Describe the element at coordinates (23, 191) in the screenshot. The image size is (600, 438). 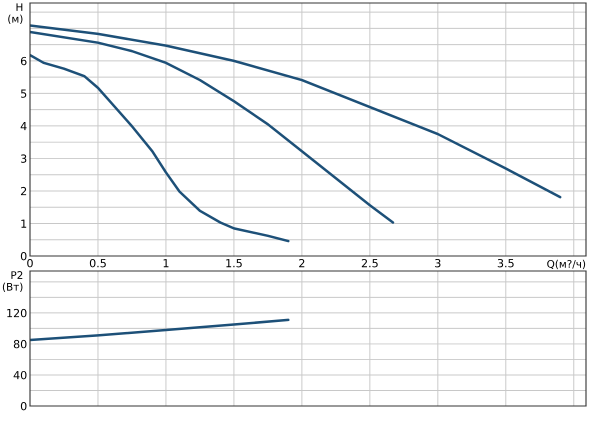
I see `y-tick-label: 2` at that location.